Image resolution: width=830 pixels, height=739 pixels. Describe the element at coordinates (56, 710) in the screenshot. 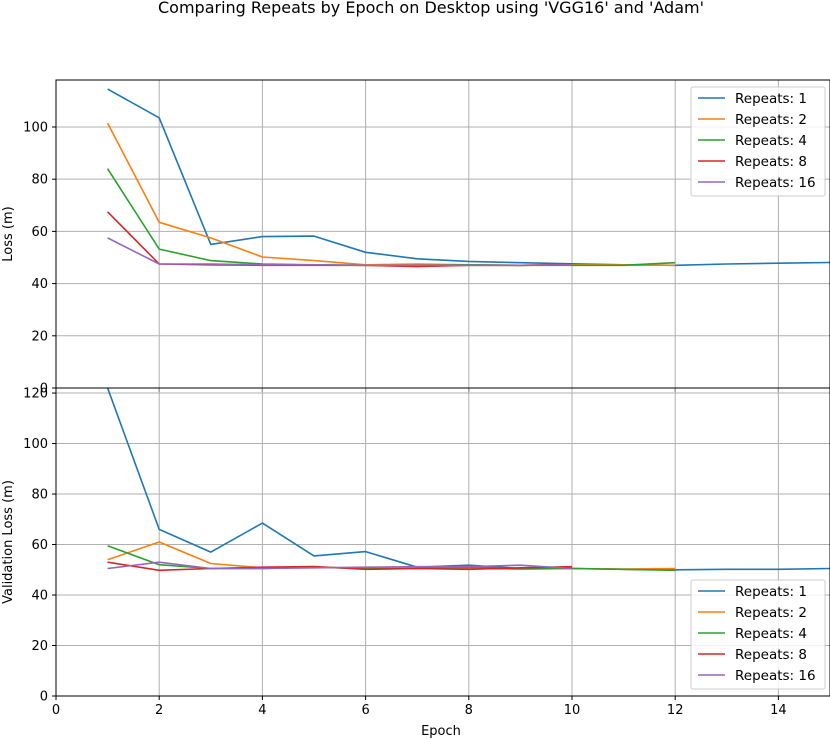

I see `x-tick-label: 0` at that location.